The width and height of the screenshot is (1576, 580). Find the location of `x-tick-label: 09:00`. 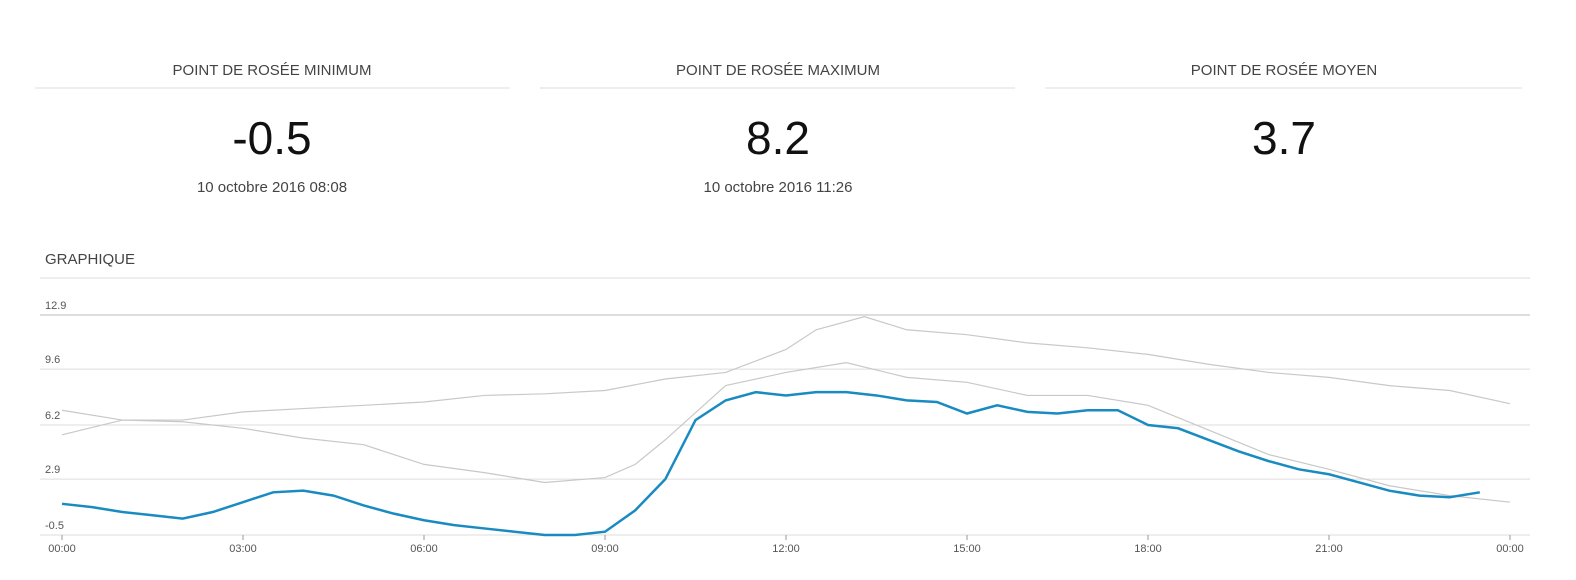

x-tick-label: 09:00 is located at coordinates (605, 549).